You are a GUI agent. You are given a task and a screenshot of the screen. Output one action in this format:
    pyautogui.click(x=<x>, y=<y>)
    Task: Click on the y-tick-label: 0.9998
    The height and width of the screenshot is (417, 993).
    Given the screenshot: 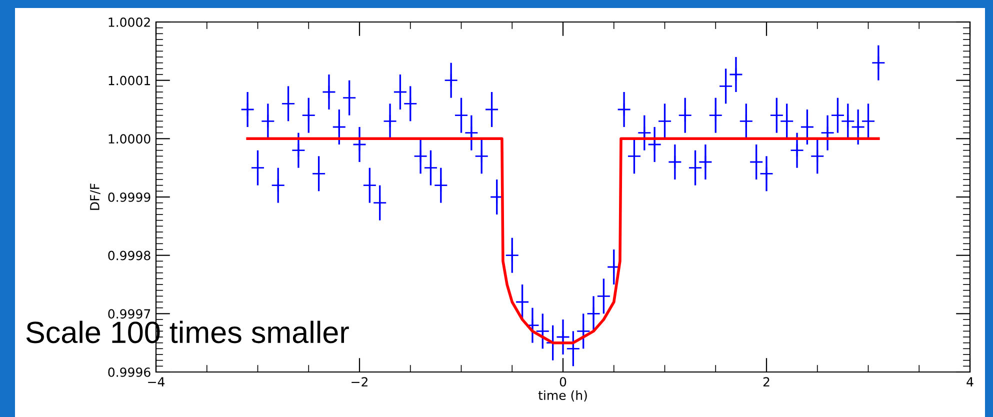 What is the action you would take?
    pyautogui.click(x=129, y=255)
    